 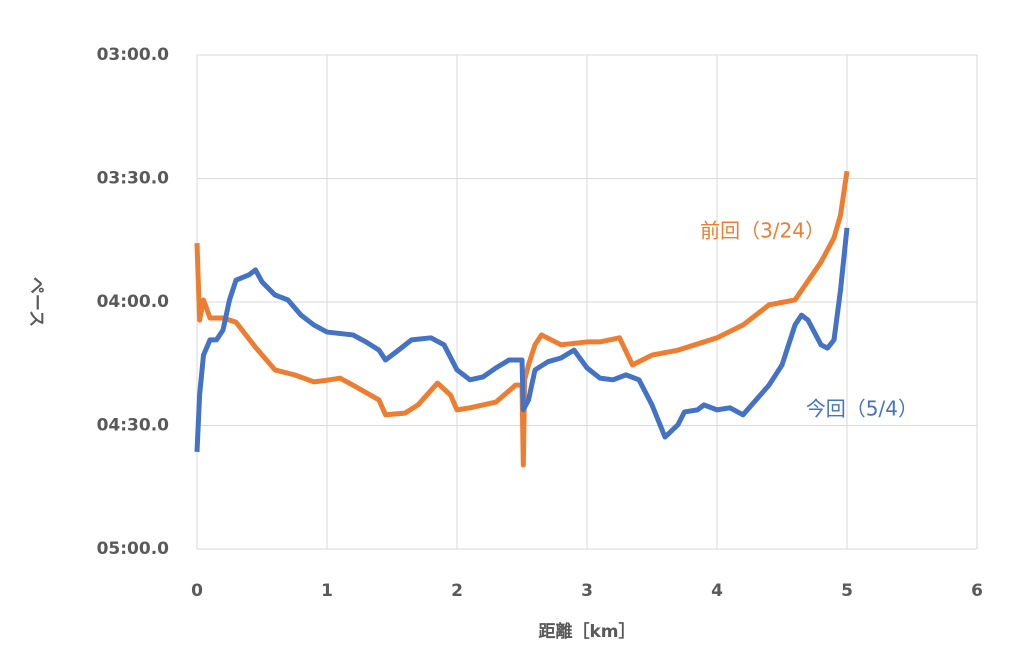 What do you see at coordinates (977, 591) in the screenshot?
I see `x-tick-label: 6` at bounding box center [977, 591].